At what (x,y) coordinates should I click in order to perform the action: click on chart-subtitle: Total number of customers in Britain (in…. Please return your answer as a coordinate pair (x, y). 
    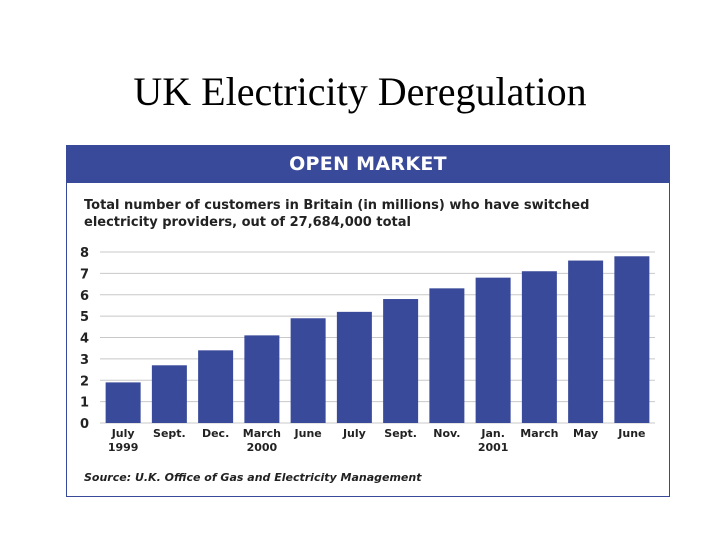
    Looking at the image, I should click on (337, 214).